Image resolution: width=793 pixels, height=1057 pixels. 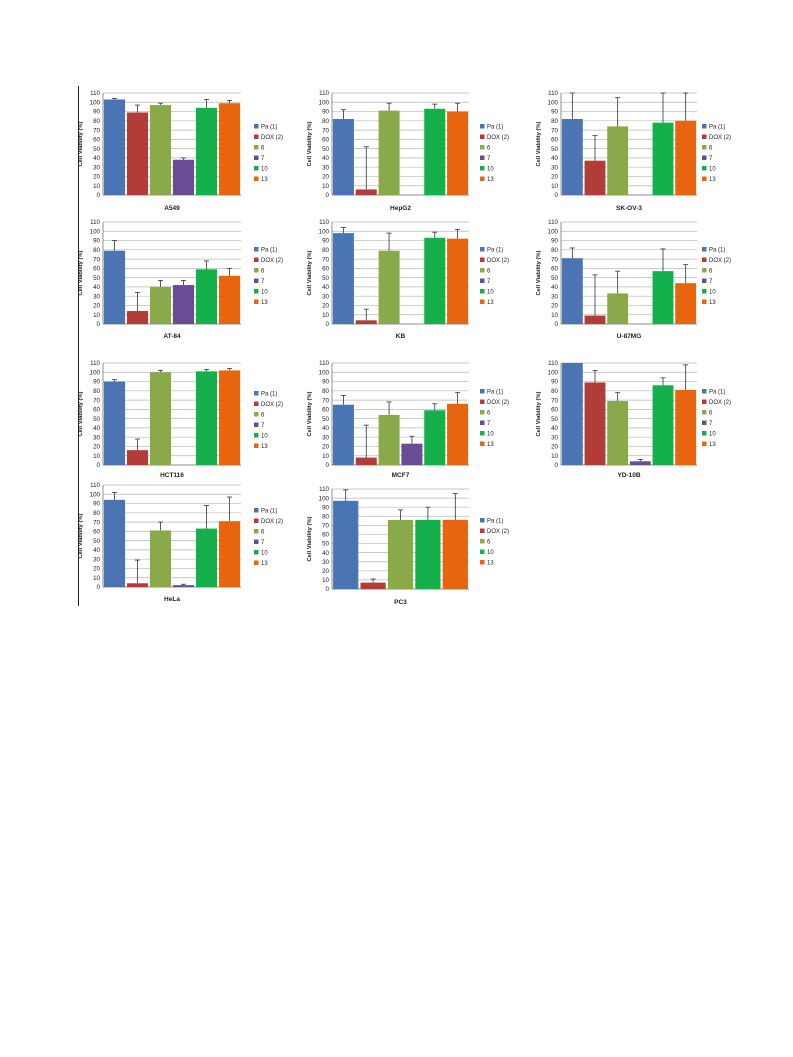 I want to click on chart-title: SK-OV-3, so click(x=629, y=208).